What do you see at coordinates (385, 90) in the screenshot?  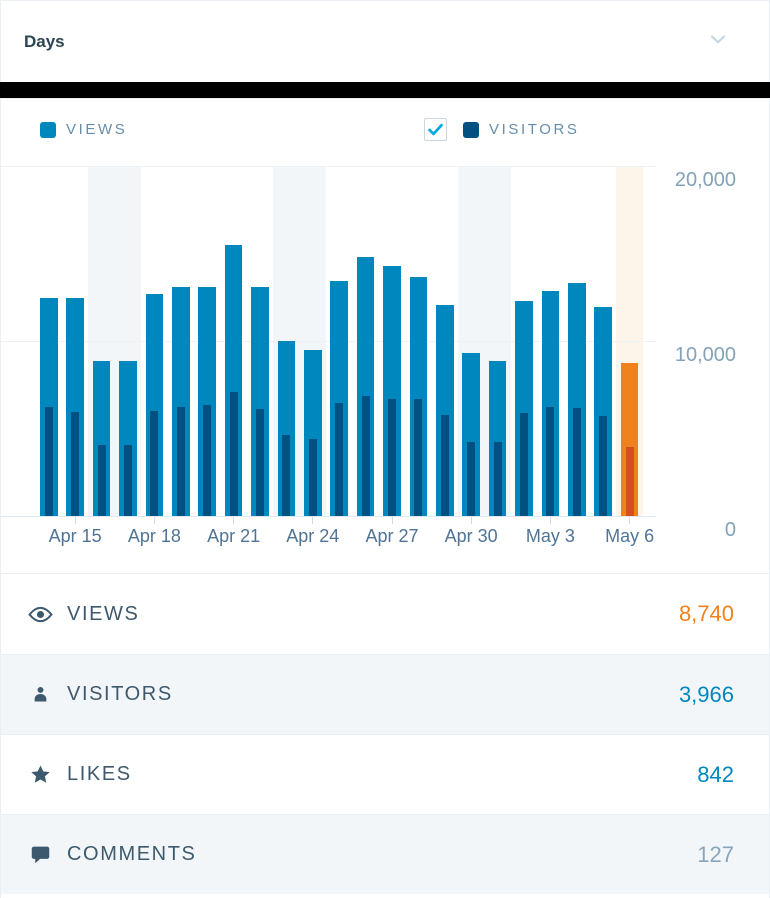 I see `masthead-bar` at bounding box center [385, 90].